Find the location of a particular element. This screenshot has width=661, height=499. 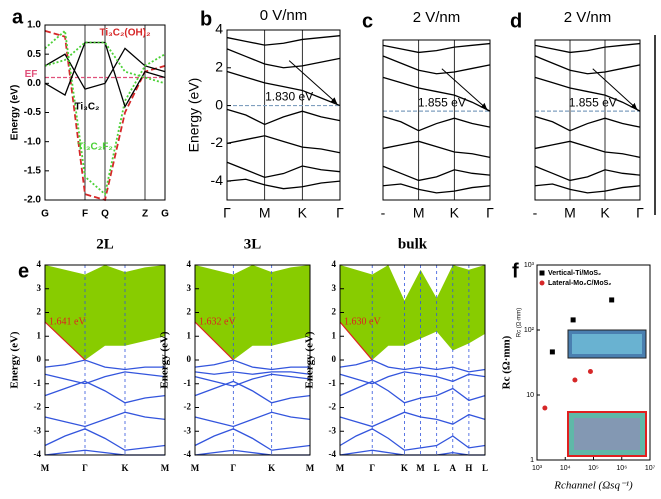

chart-title: 3L is located at coordinates (253, 244).